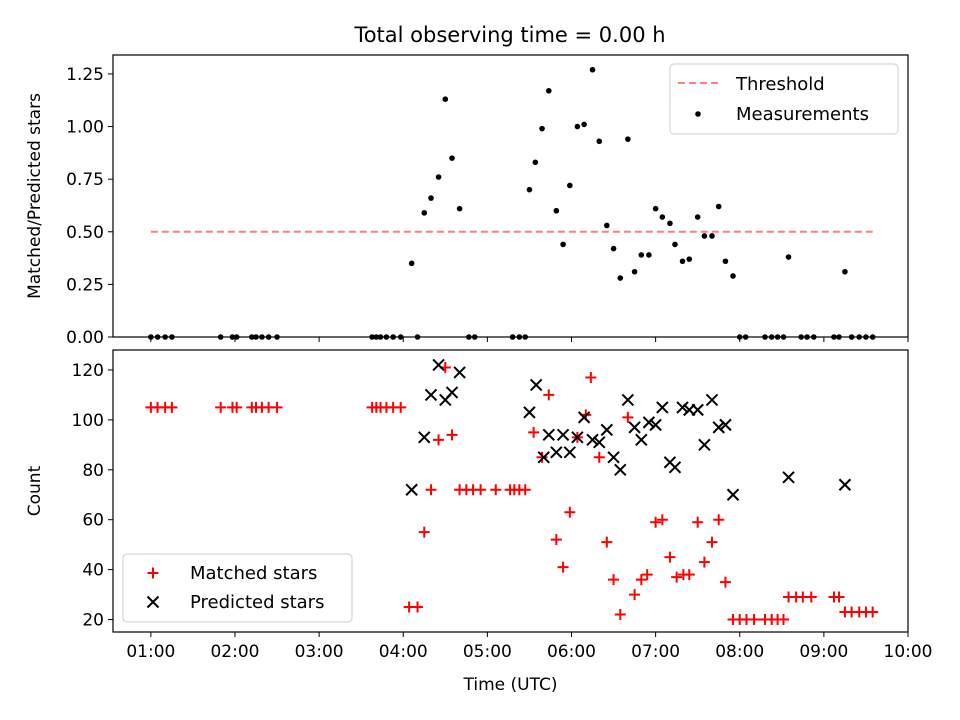 This screenshot has height=720, width=960. Describe the element at coordinates (780, 84) in the screenshot. I see `legend-threshold-label: Threshold` at that location.